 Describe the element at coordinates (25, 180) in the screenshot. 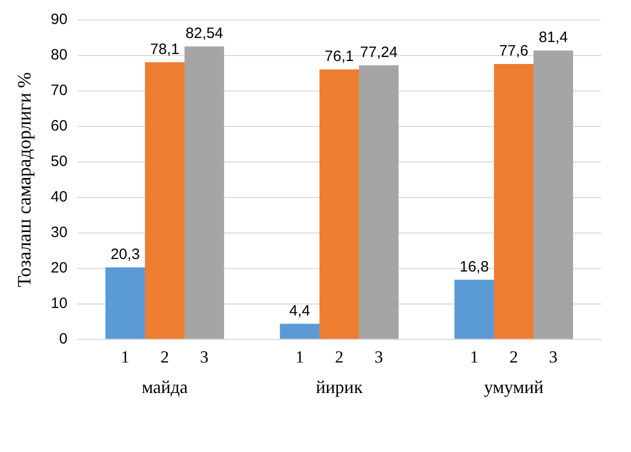

I see `y-axis-title: Тозалаш самарадорлиги %` at that location.